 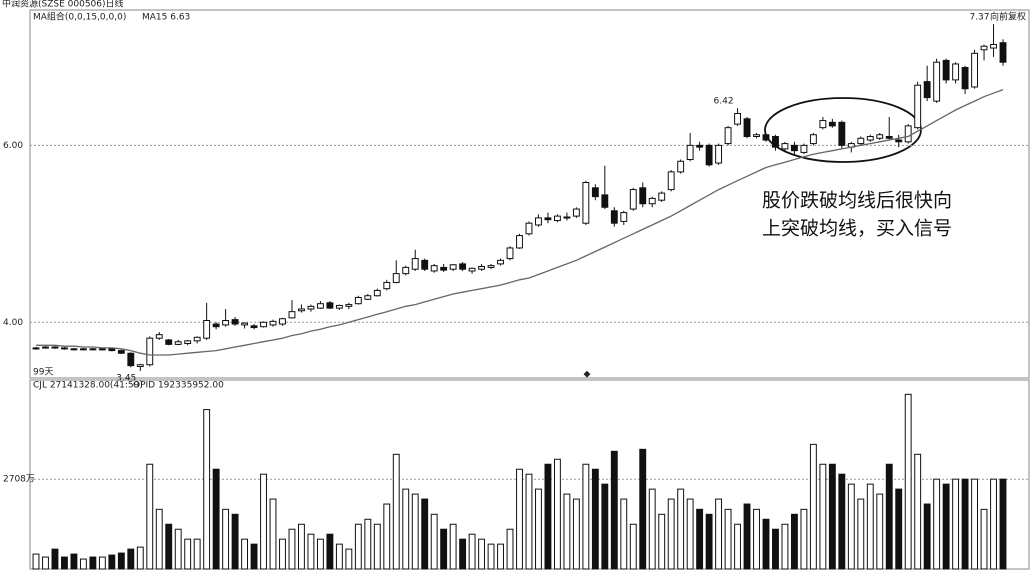 What do you see at coordinates (587, 375) in the screenshot?
I see `marker: ◆` at bounding box center [587, 375].